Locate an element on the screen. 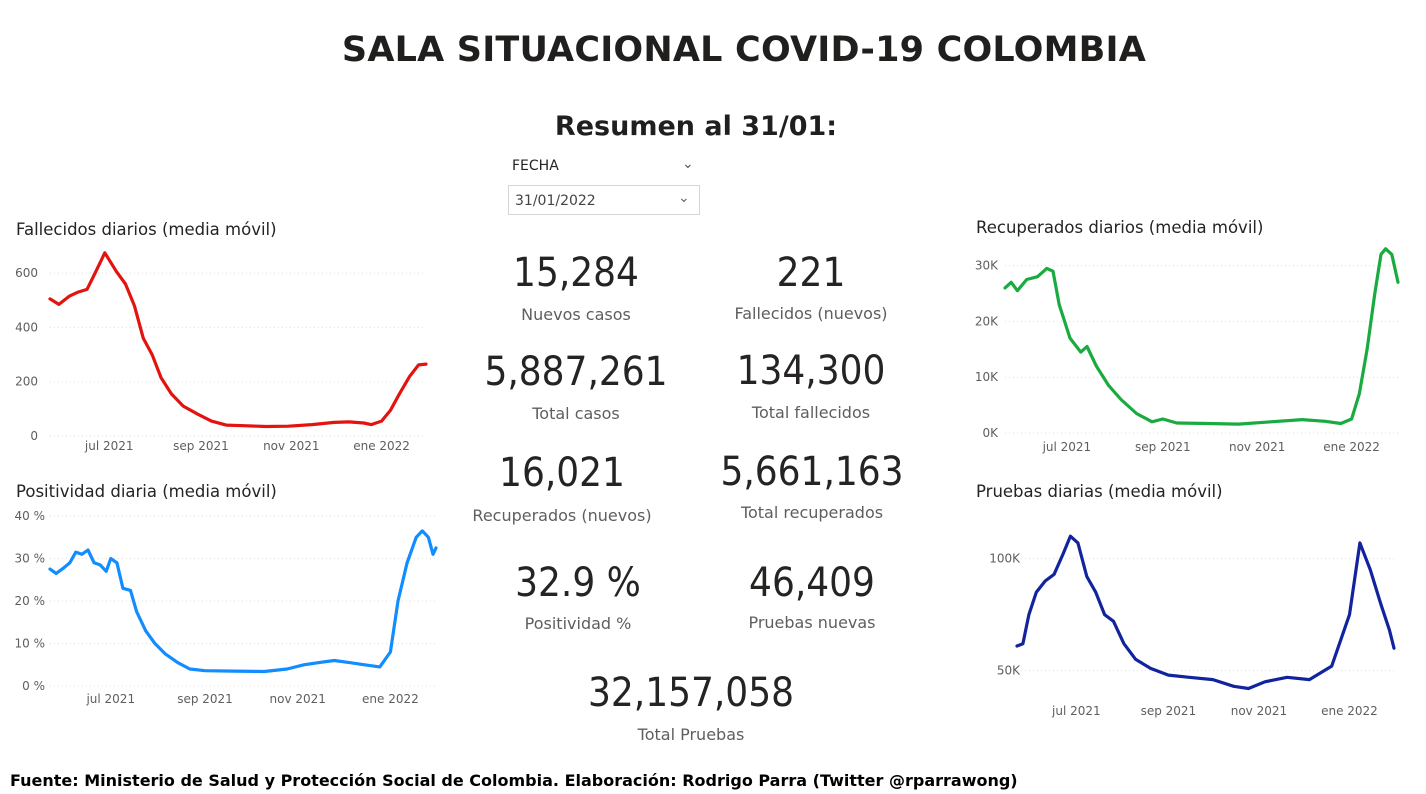 Image resolution: width=1426 pixels, height=794 pixels. date-slicer-label: FECHA is located at coordinates (535, 166).